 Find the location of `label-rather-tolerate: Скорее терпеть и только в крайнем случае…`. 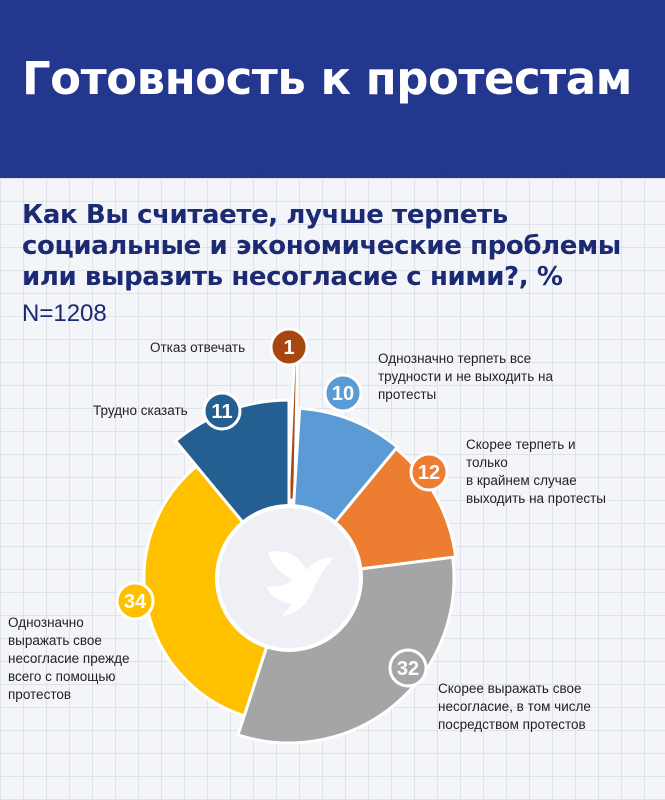

label-rather-tolerate: Скорее терпеть и только в крайнем случае… is located at coordinates (536, 472).